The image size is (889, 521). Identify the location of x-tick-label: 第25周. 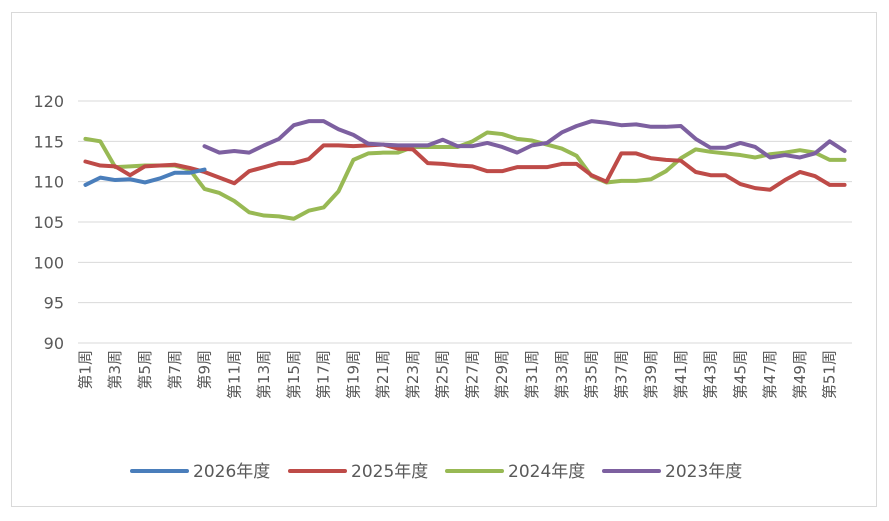
(443, 374).